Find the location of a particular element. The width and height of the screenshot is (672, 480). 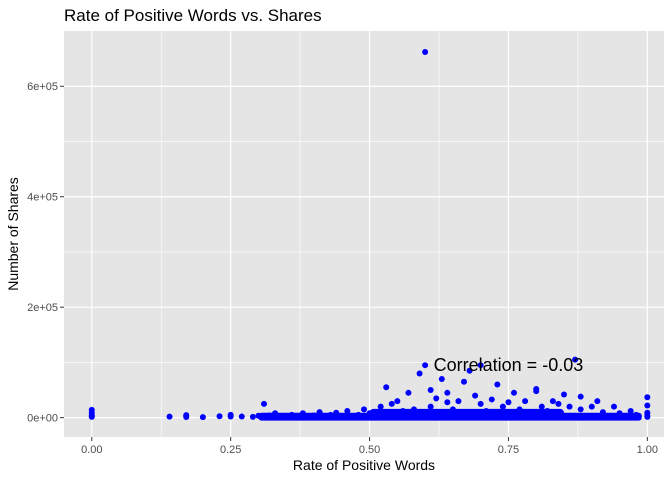

y-axis-title: Number of Shares is located at coordinates (13, 234).